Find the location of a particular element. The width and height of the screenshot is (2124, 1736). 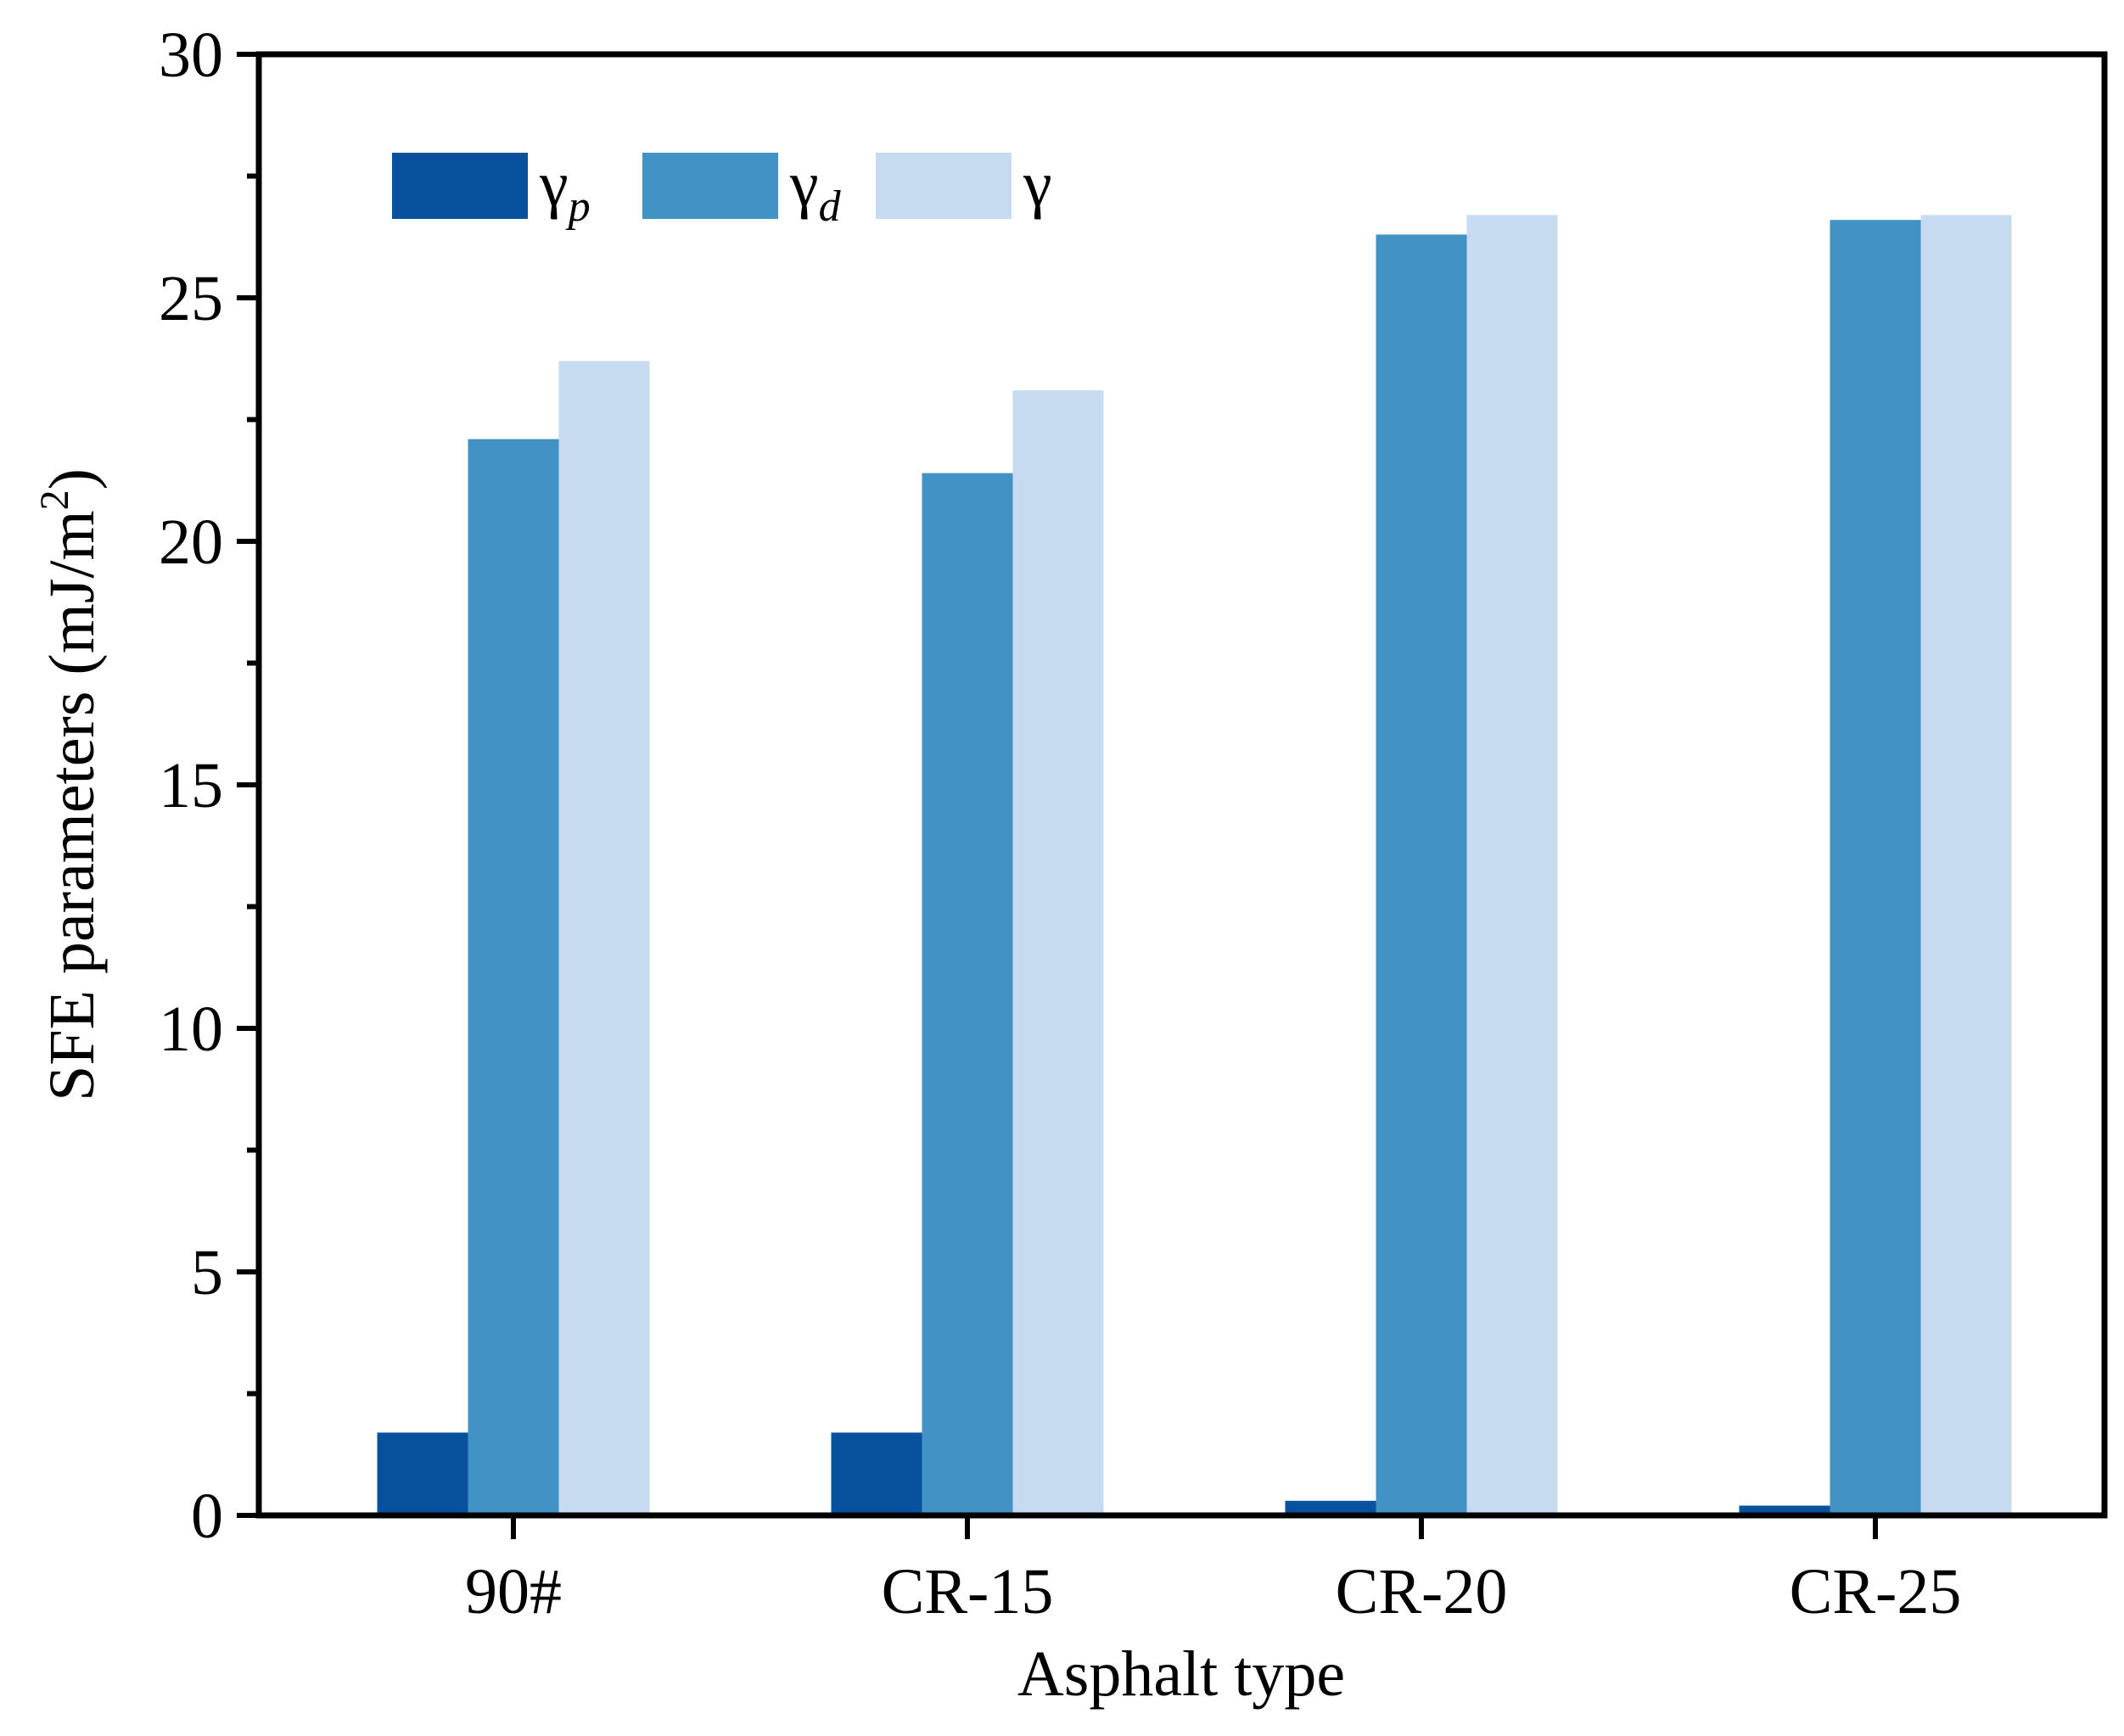

legend-label-2: γ is located at coordinates (1037, 184).